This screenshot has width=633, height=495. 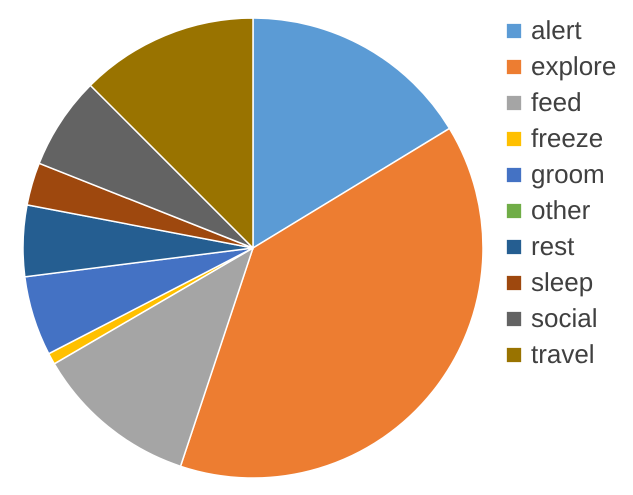 I want to click on legend-label: rest, so click(x=553, y=246).